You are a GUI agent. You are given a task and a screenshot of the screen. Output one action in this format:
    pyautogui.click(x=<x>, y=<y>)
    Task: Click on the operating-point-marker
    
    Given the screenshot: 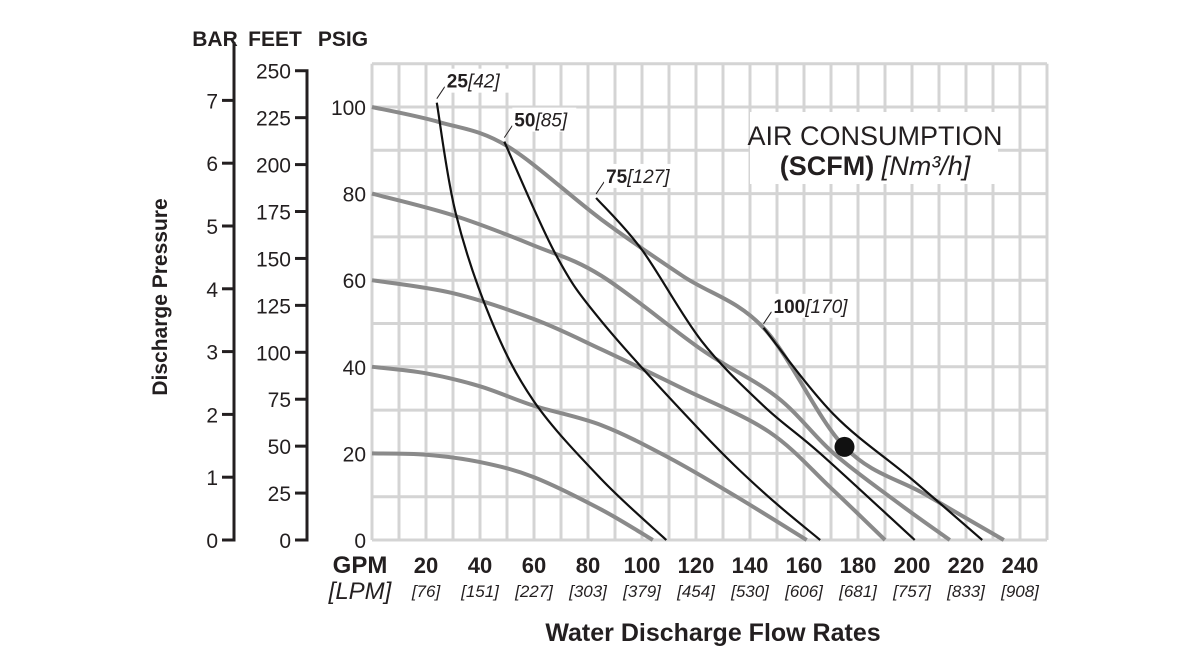 What is the action you would take?
    pyautogui.click(x=844, y=446)
    